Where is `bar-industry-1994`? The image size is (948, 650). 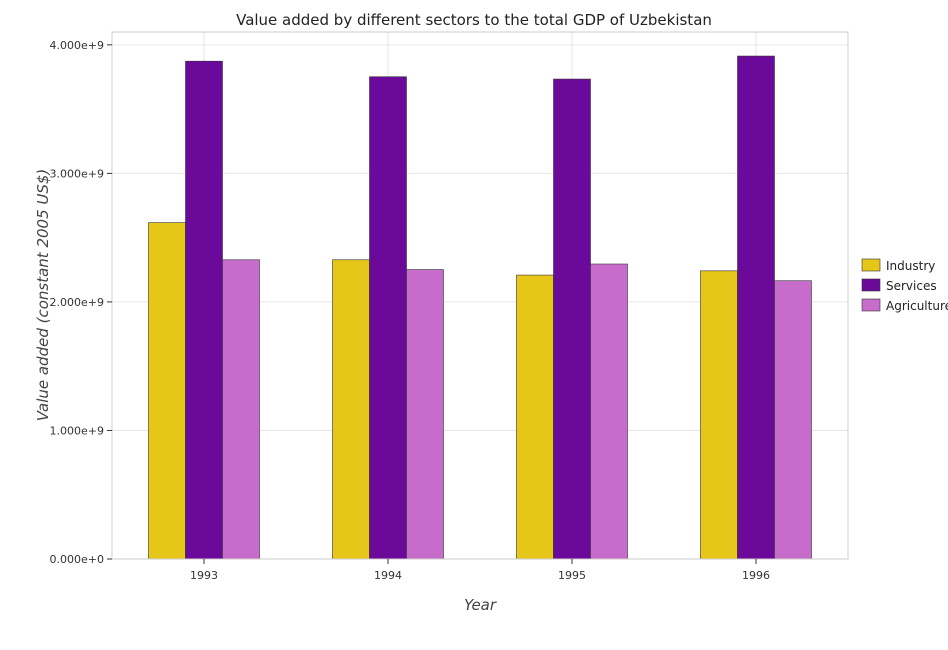 bar-industry-1994 is located at coordinates (351, 409).